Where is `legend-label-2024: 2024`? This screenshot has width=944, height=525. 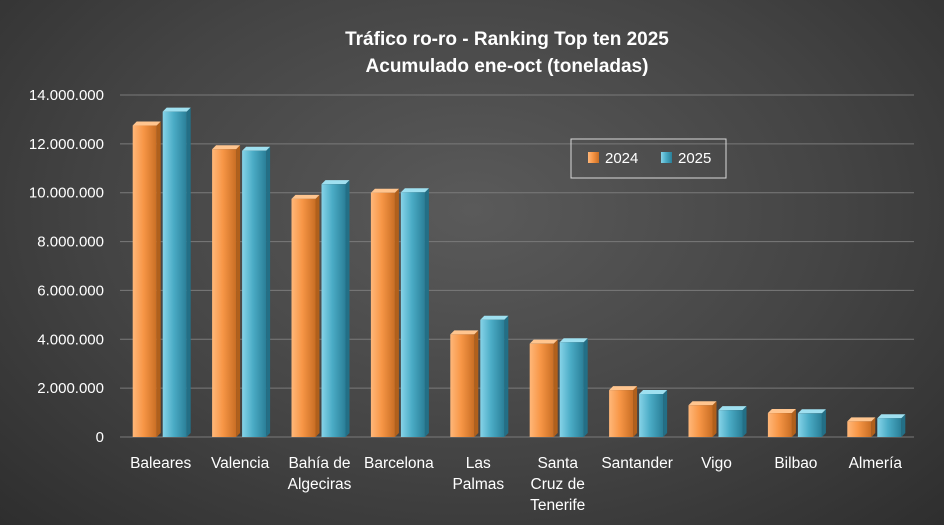 legend-label-2024: 2024 is located at coordinates (621, 158).